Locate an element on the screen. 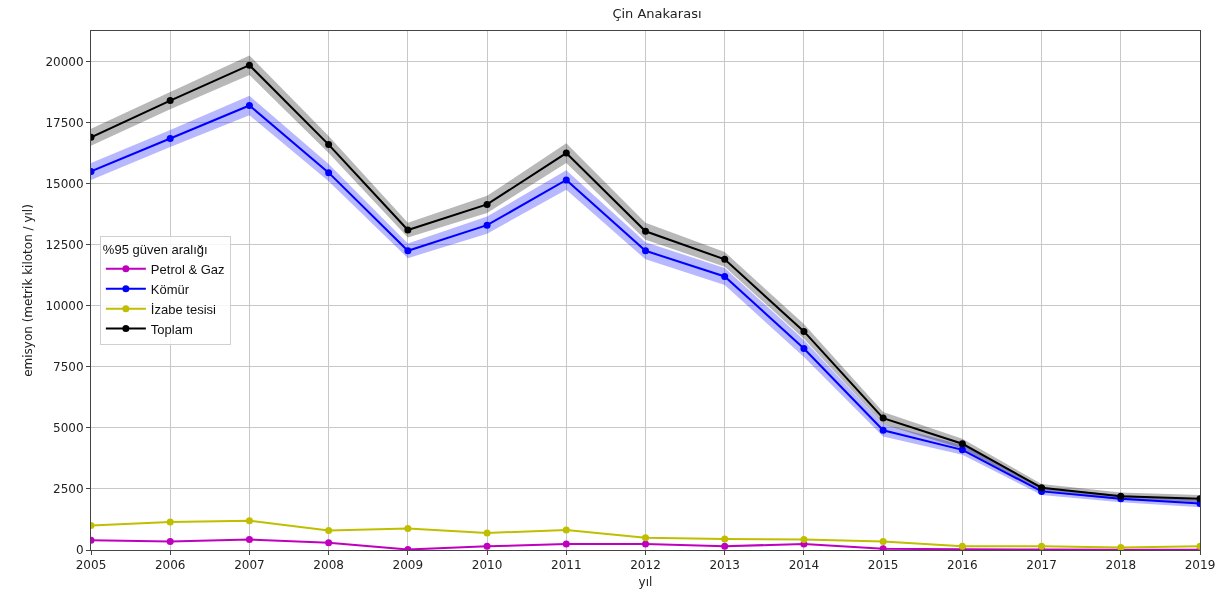  x-tick-label: 2016 is located at coordinates (962, 565).